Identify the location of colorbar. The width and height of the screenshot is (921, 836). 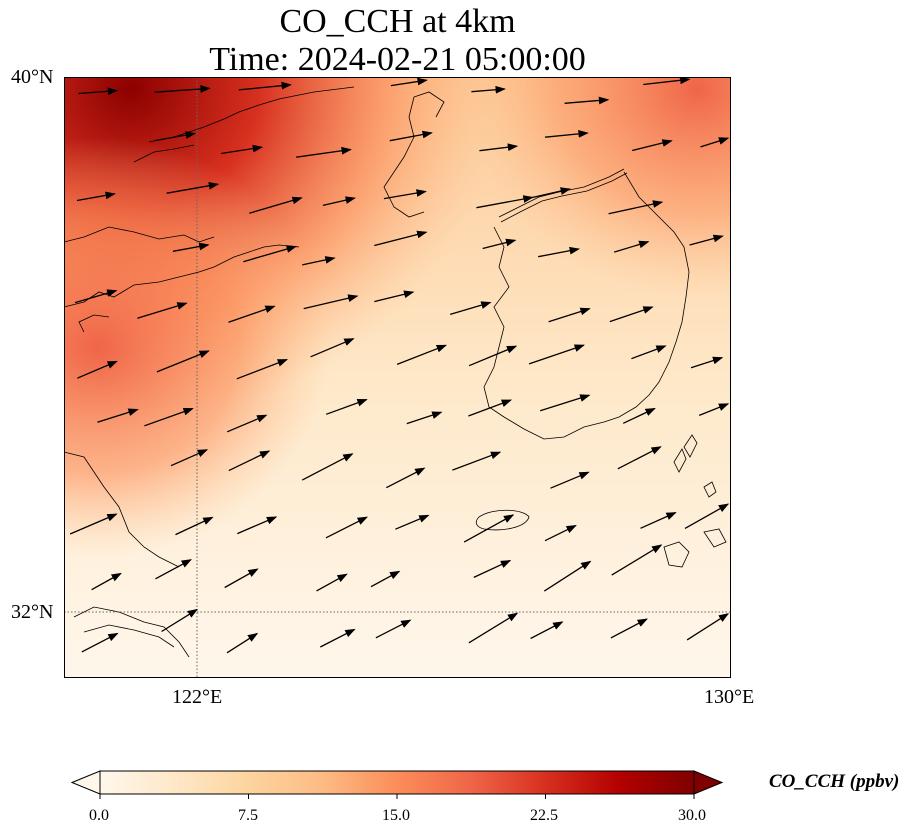
(397, 784).